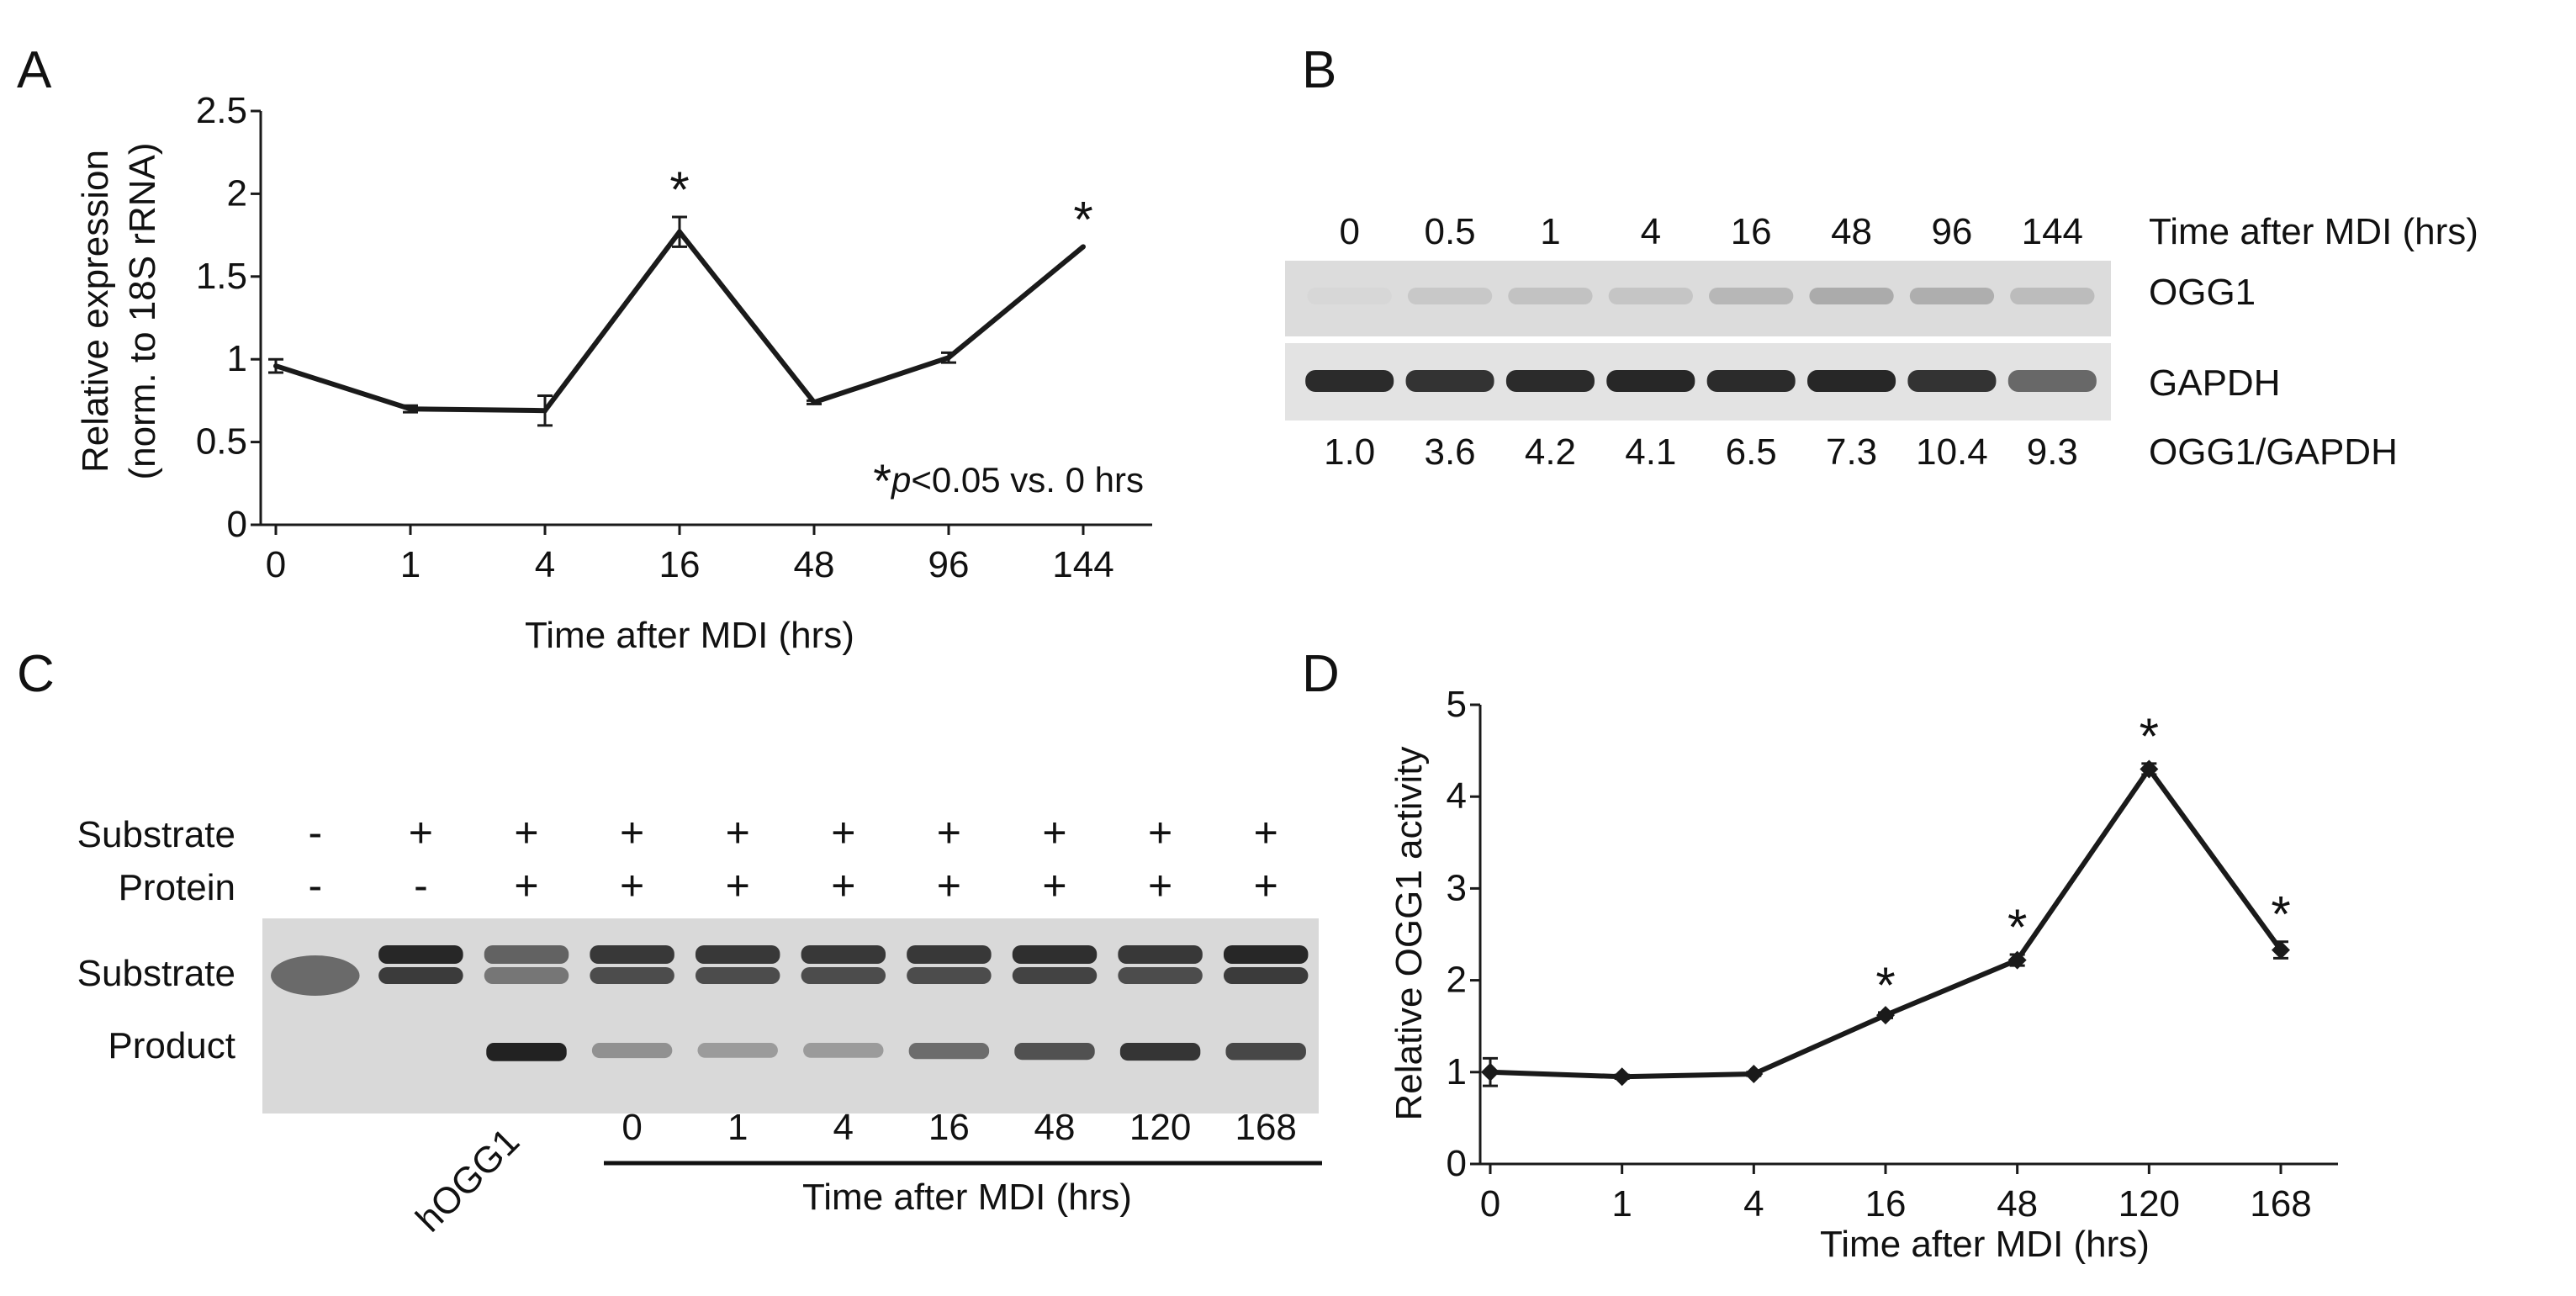 Image resolution: width=2576 pixels, height=1296 pixels. Describe the element at coordinates (1349, 452) in the screenshot. I see `blot-ratio-value: 1.0` at that location.